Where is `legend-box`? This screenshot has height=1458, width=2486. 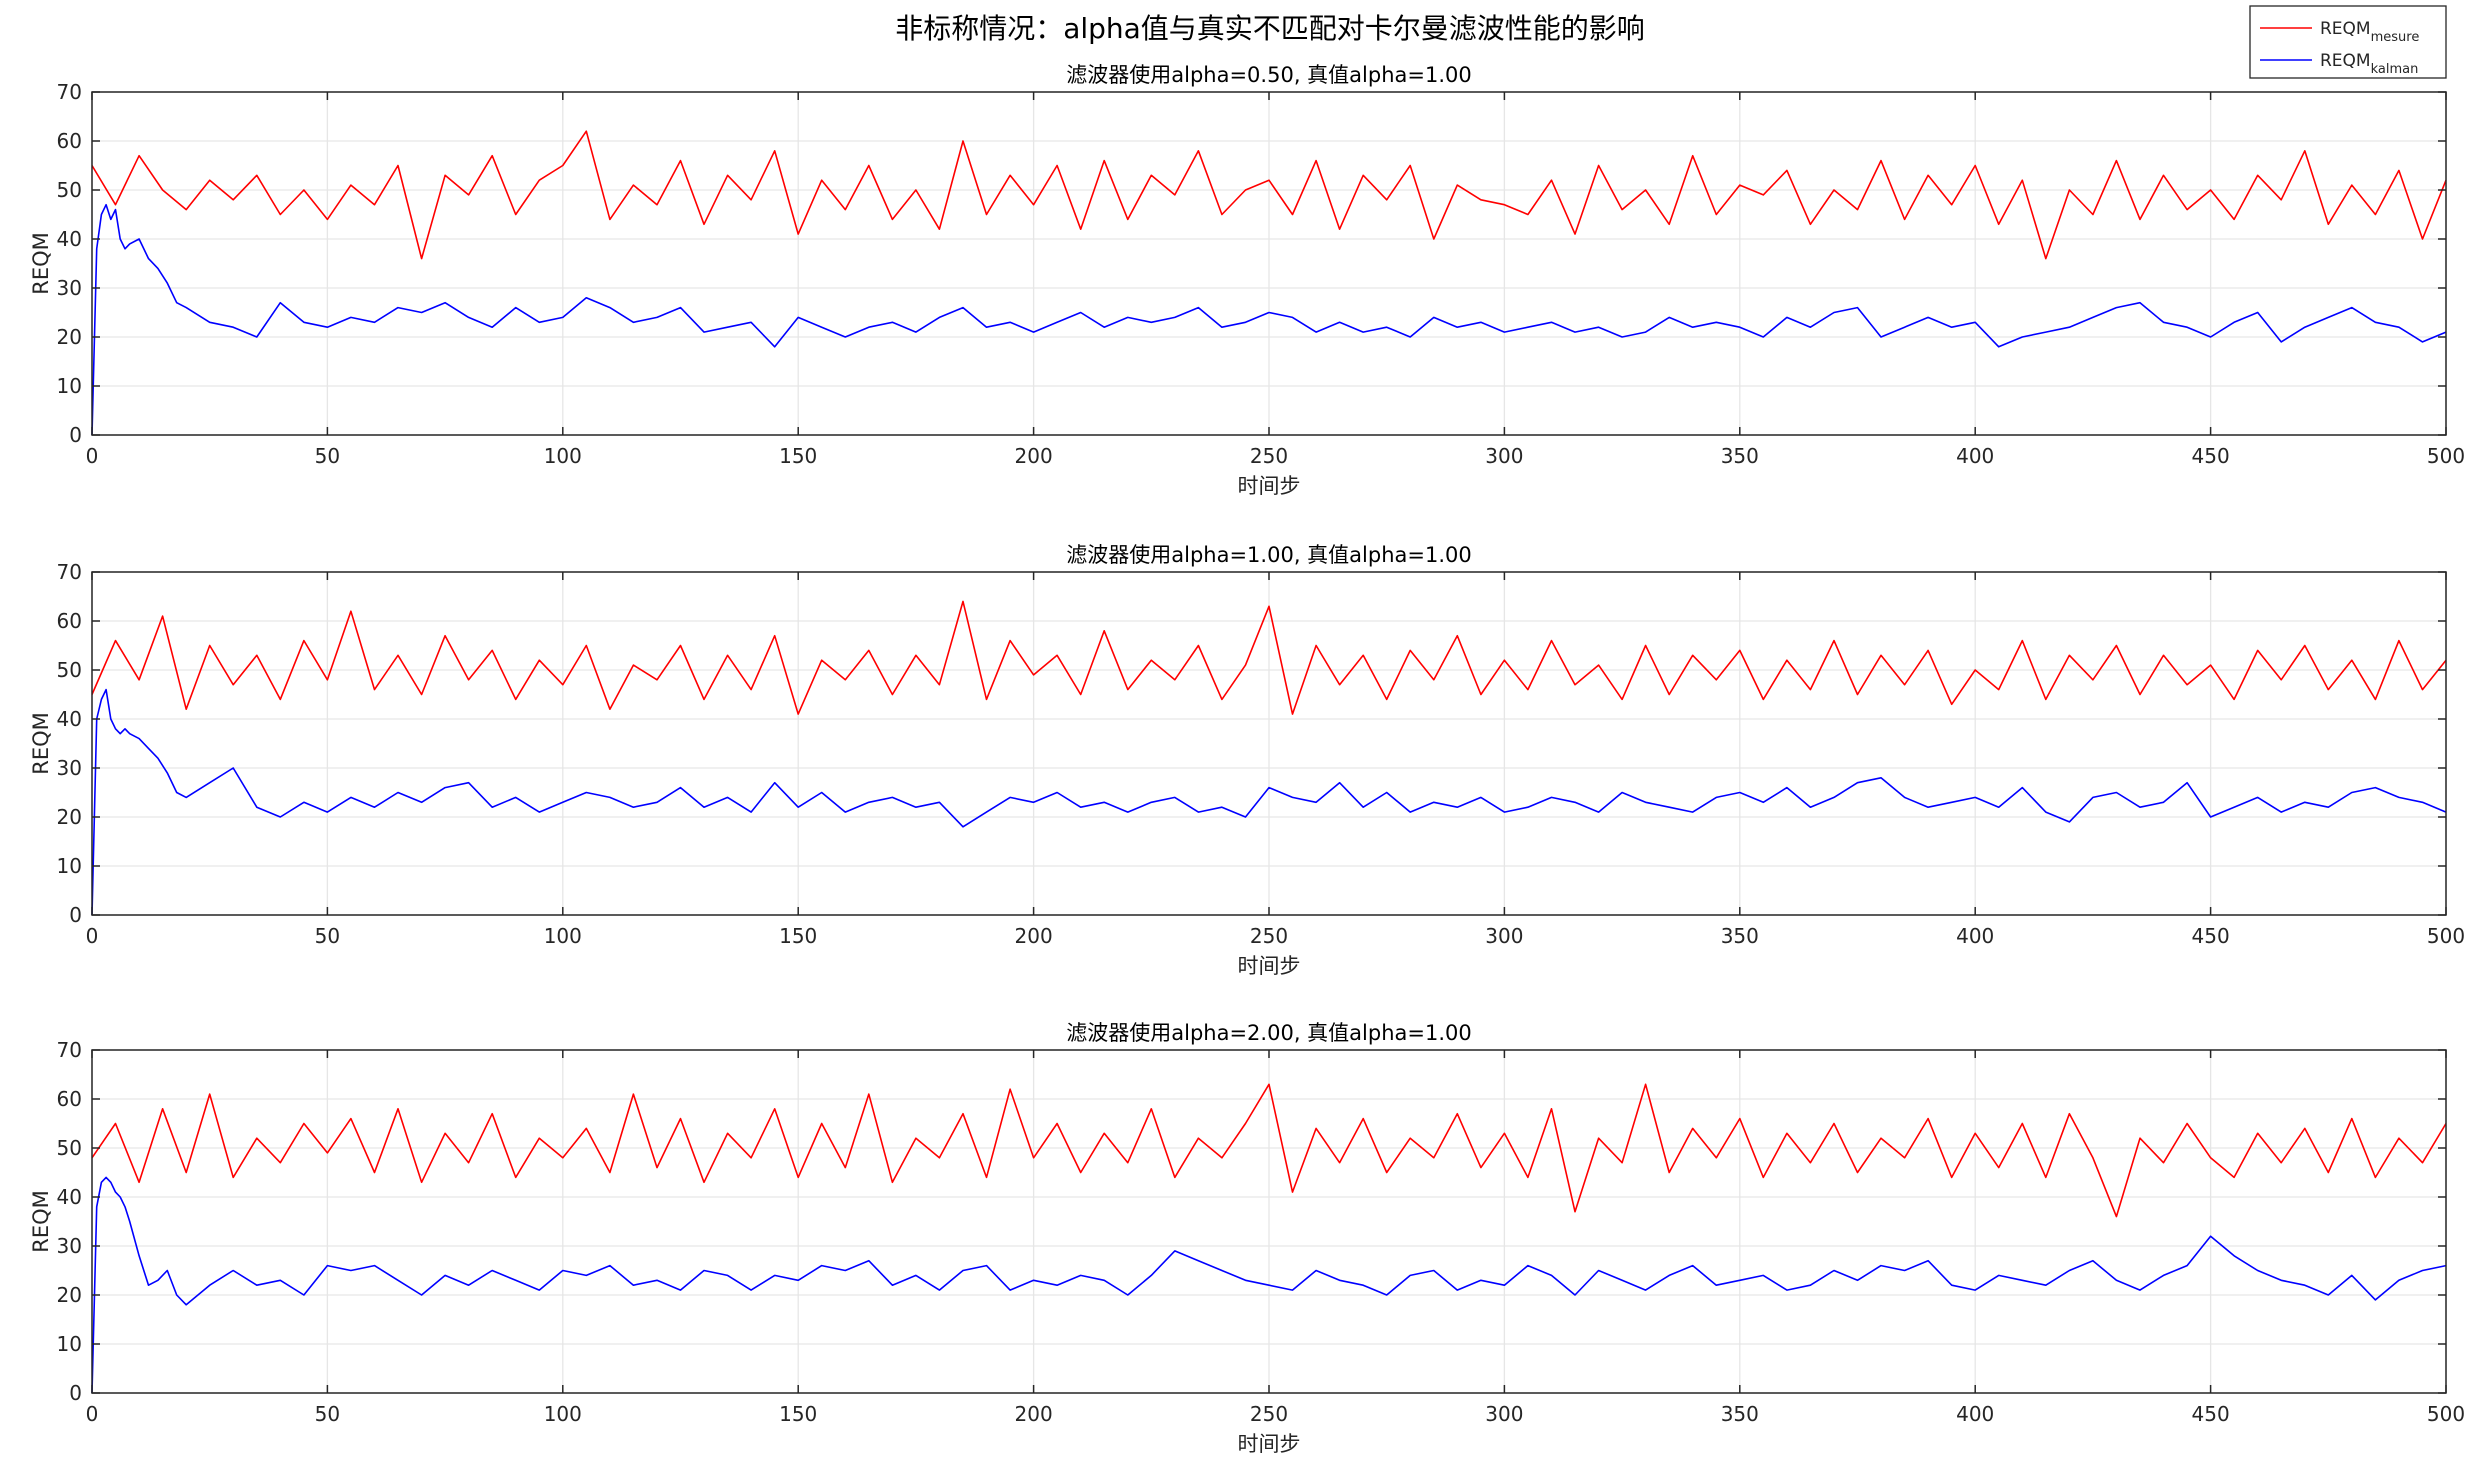 legend-box is located at coordinates (2348, 42).